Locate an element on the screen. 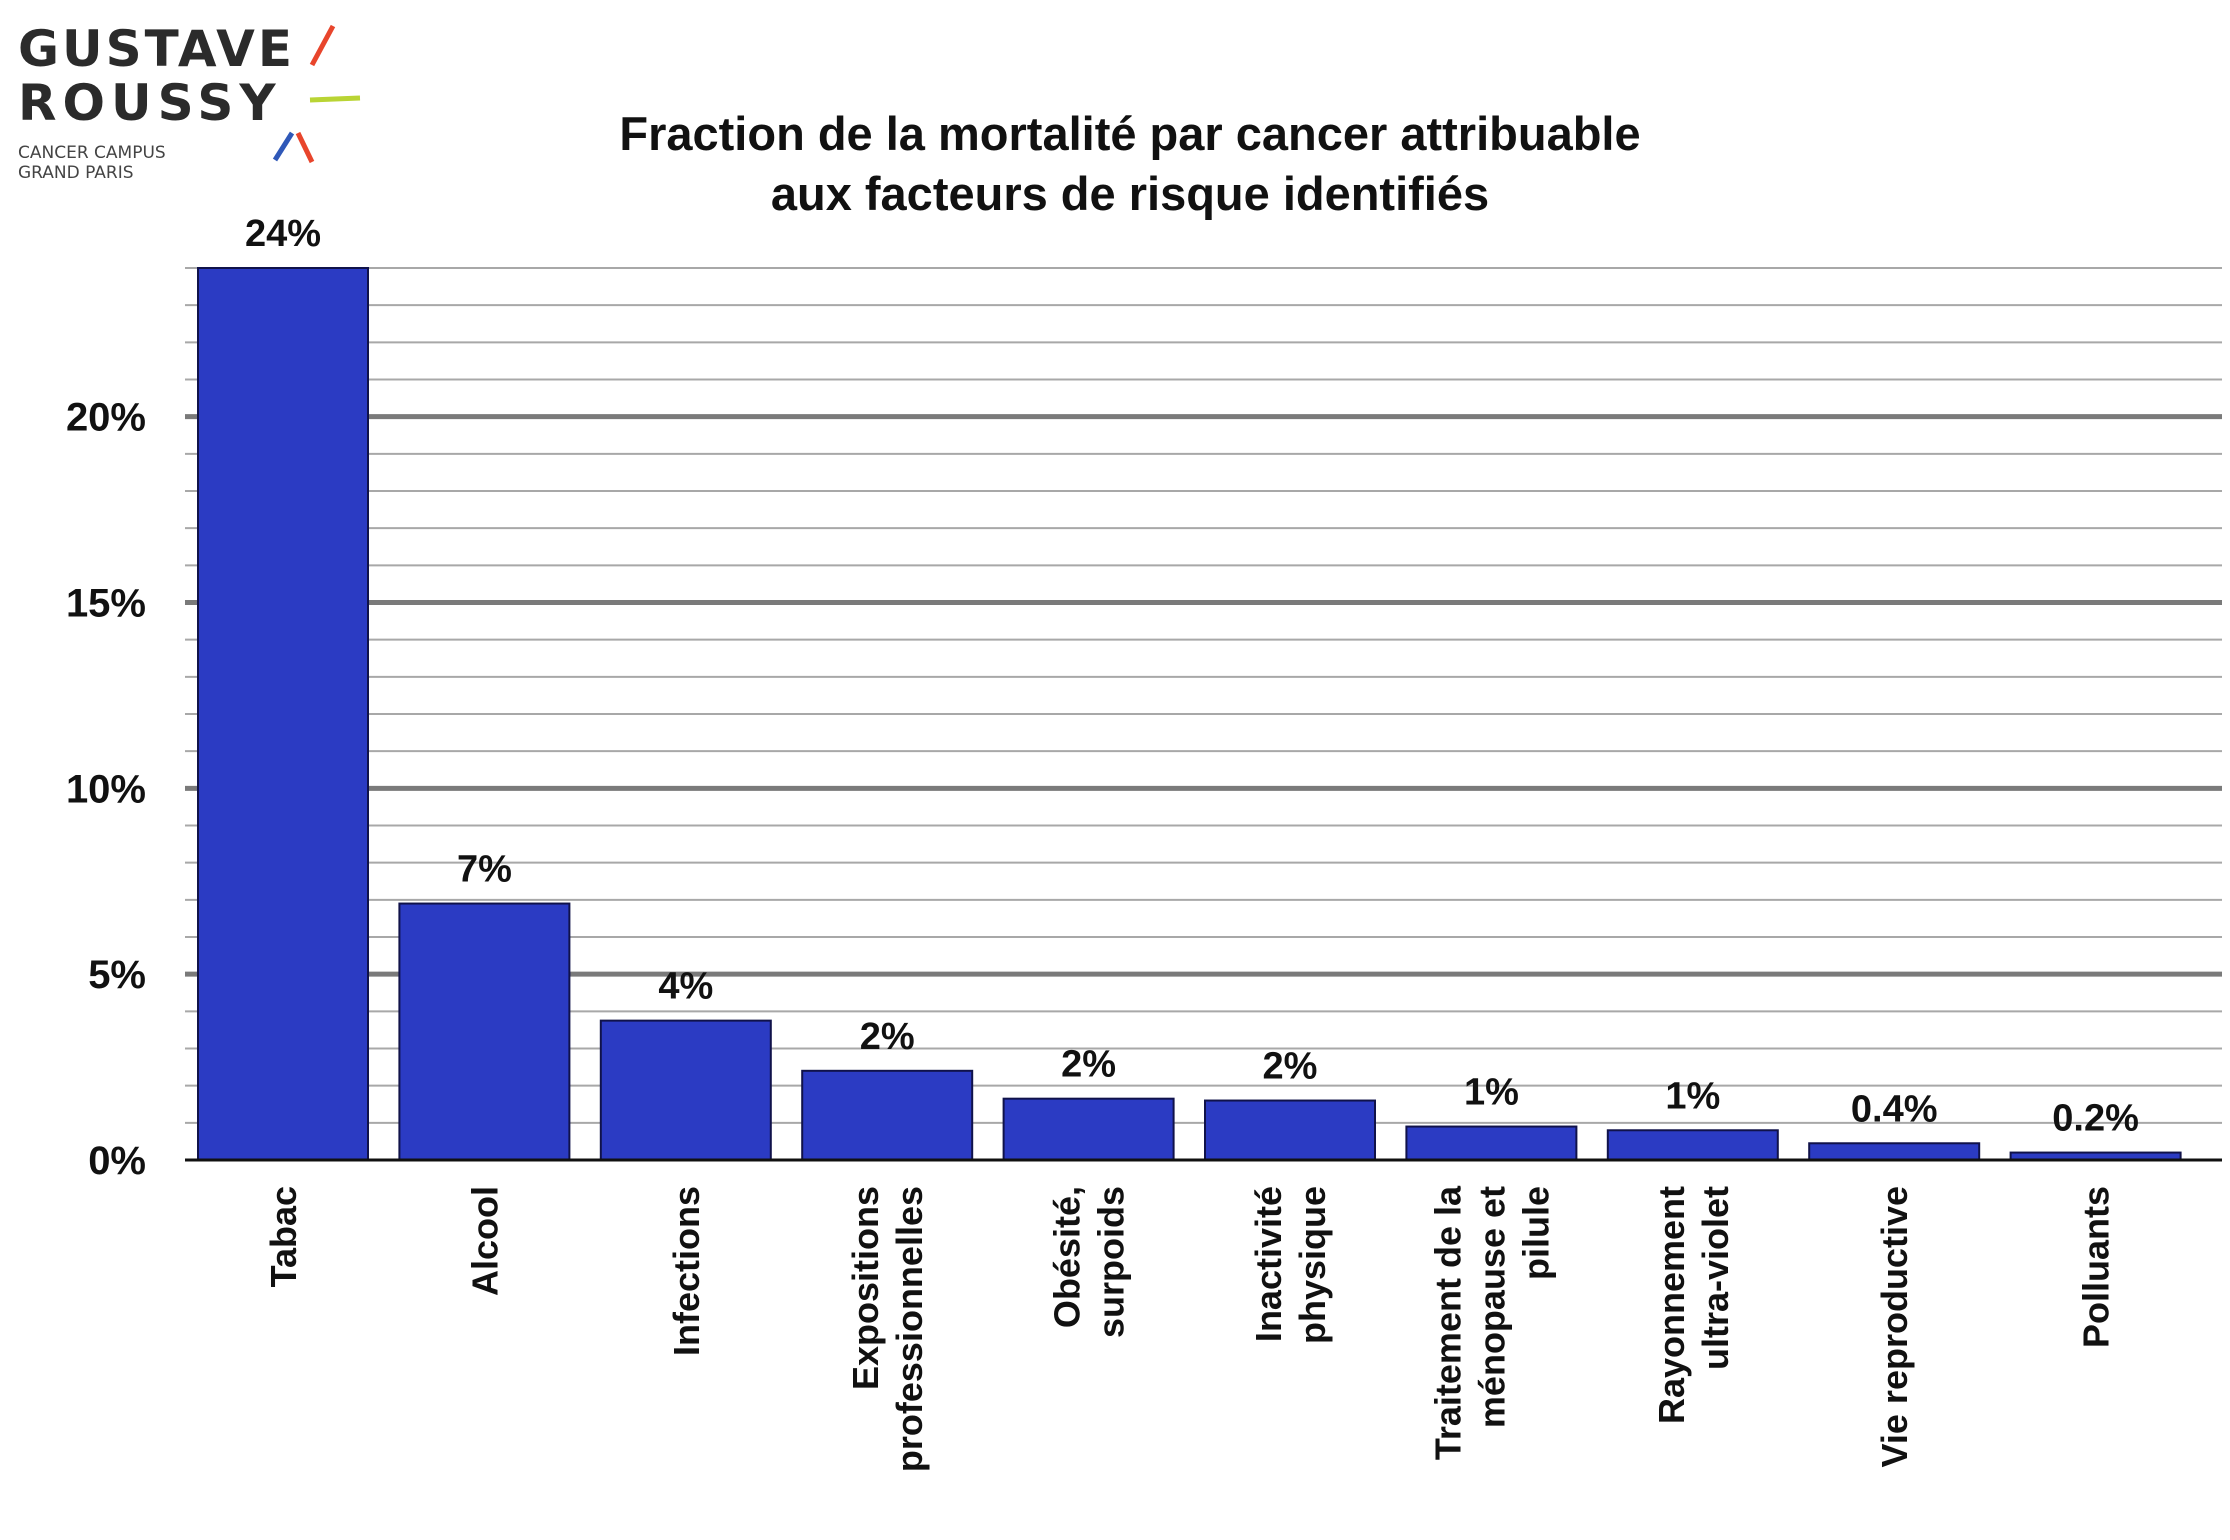 This screenshot has width=2230, height=1540. y-tick-label: 10% is located at coordinates (106, 789).